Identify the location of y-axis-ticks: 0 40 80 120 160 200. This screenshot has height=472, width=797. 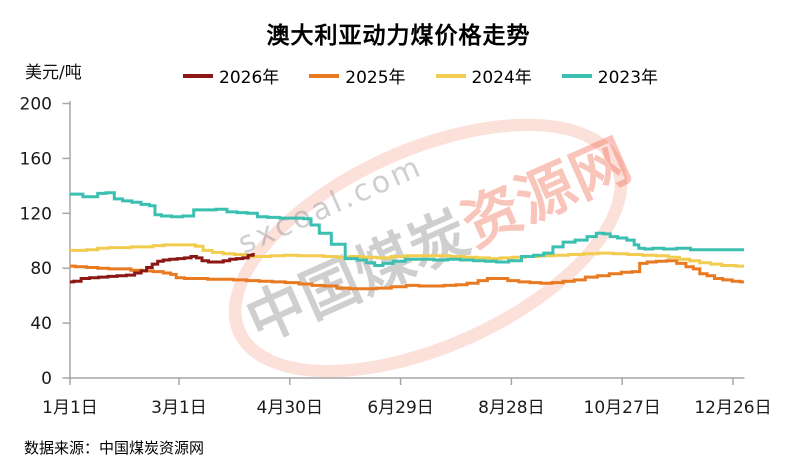
(45, 242).